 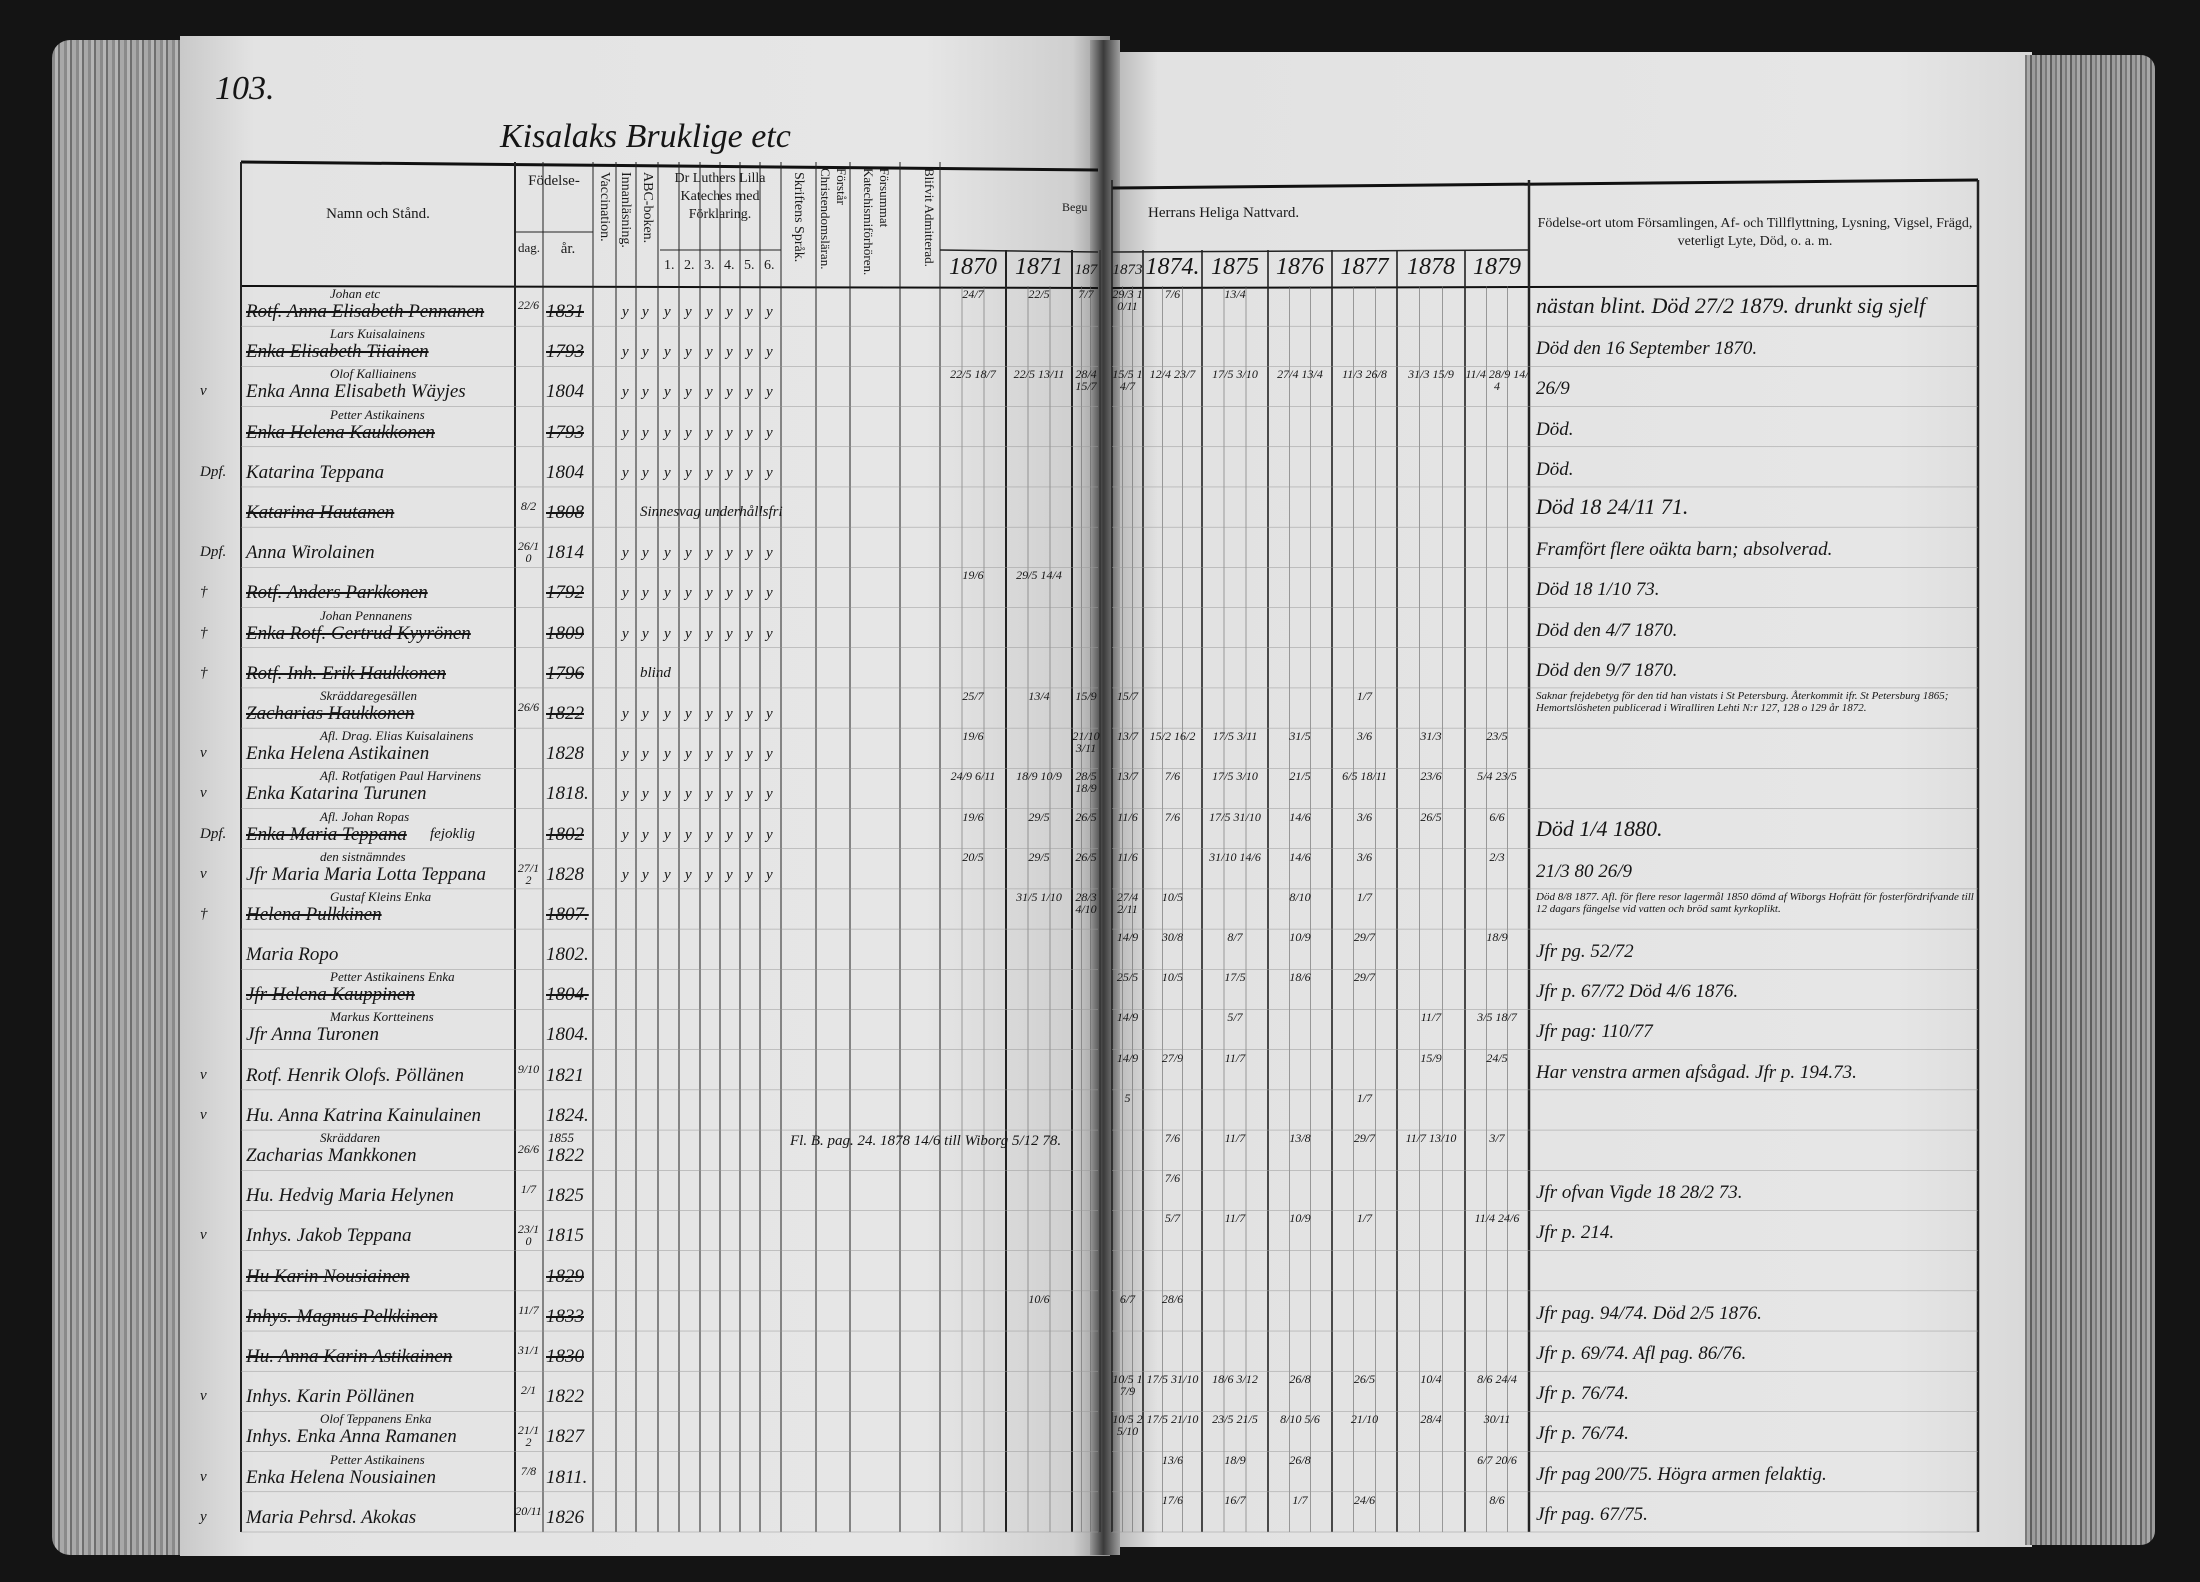 I want to click on person-name: Enka Anna Elisabeth Wäyjes, so click(x=356, y=392).